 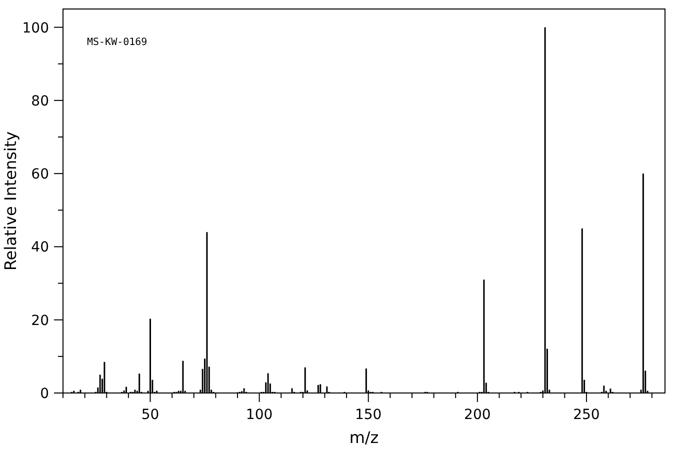 I want to click on x-tick-label: 100, so click(x=259, y=415).